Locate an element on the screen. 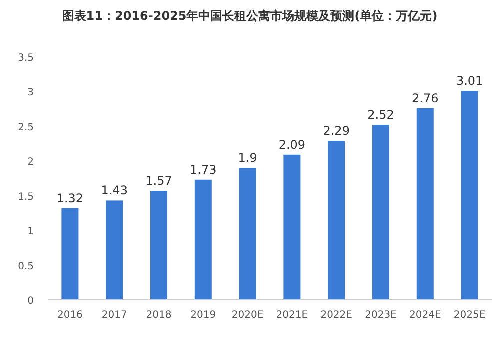  x-tick-label: 2019 is located at coordinates (203, 315).